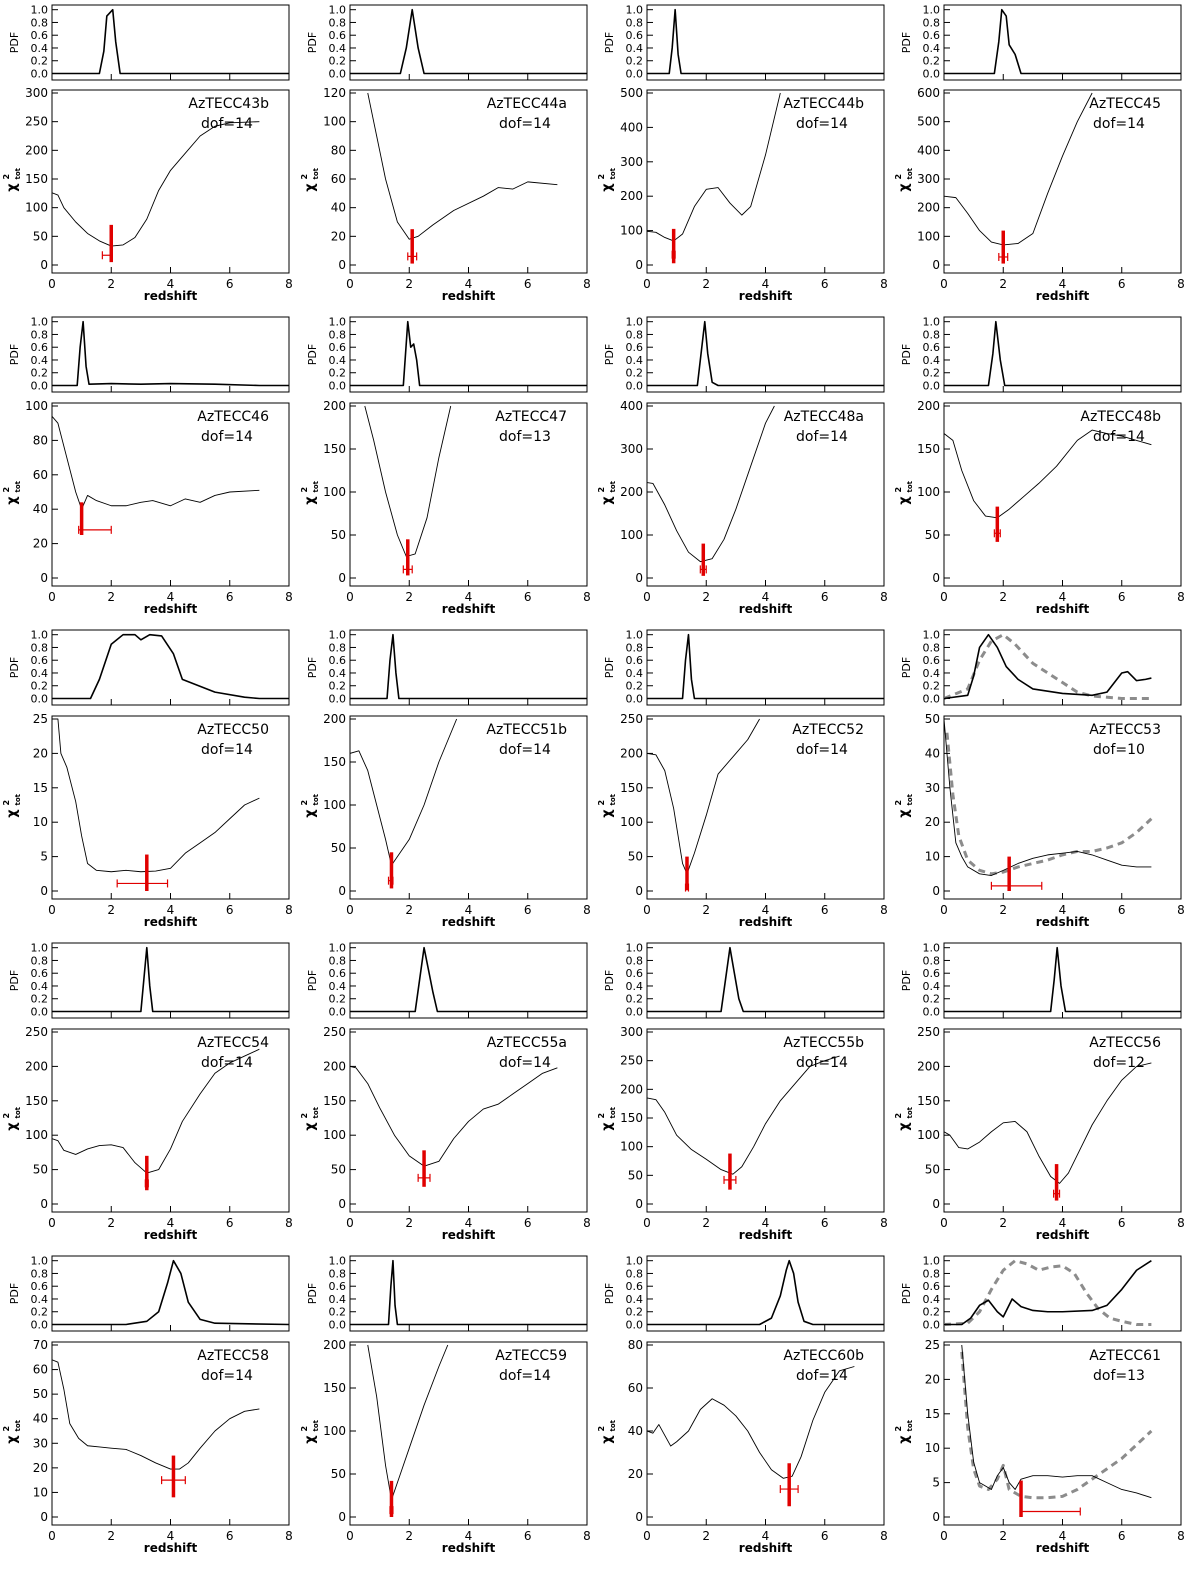 The width and height of the screenshot is (1200, 1586). What do you see at coordinates (40, 440) in the screenshot?
I see `chi-ytick-label: 80` at bounding box center [40, 440].